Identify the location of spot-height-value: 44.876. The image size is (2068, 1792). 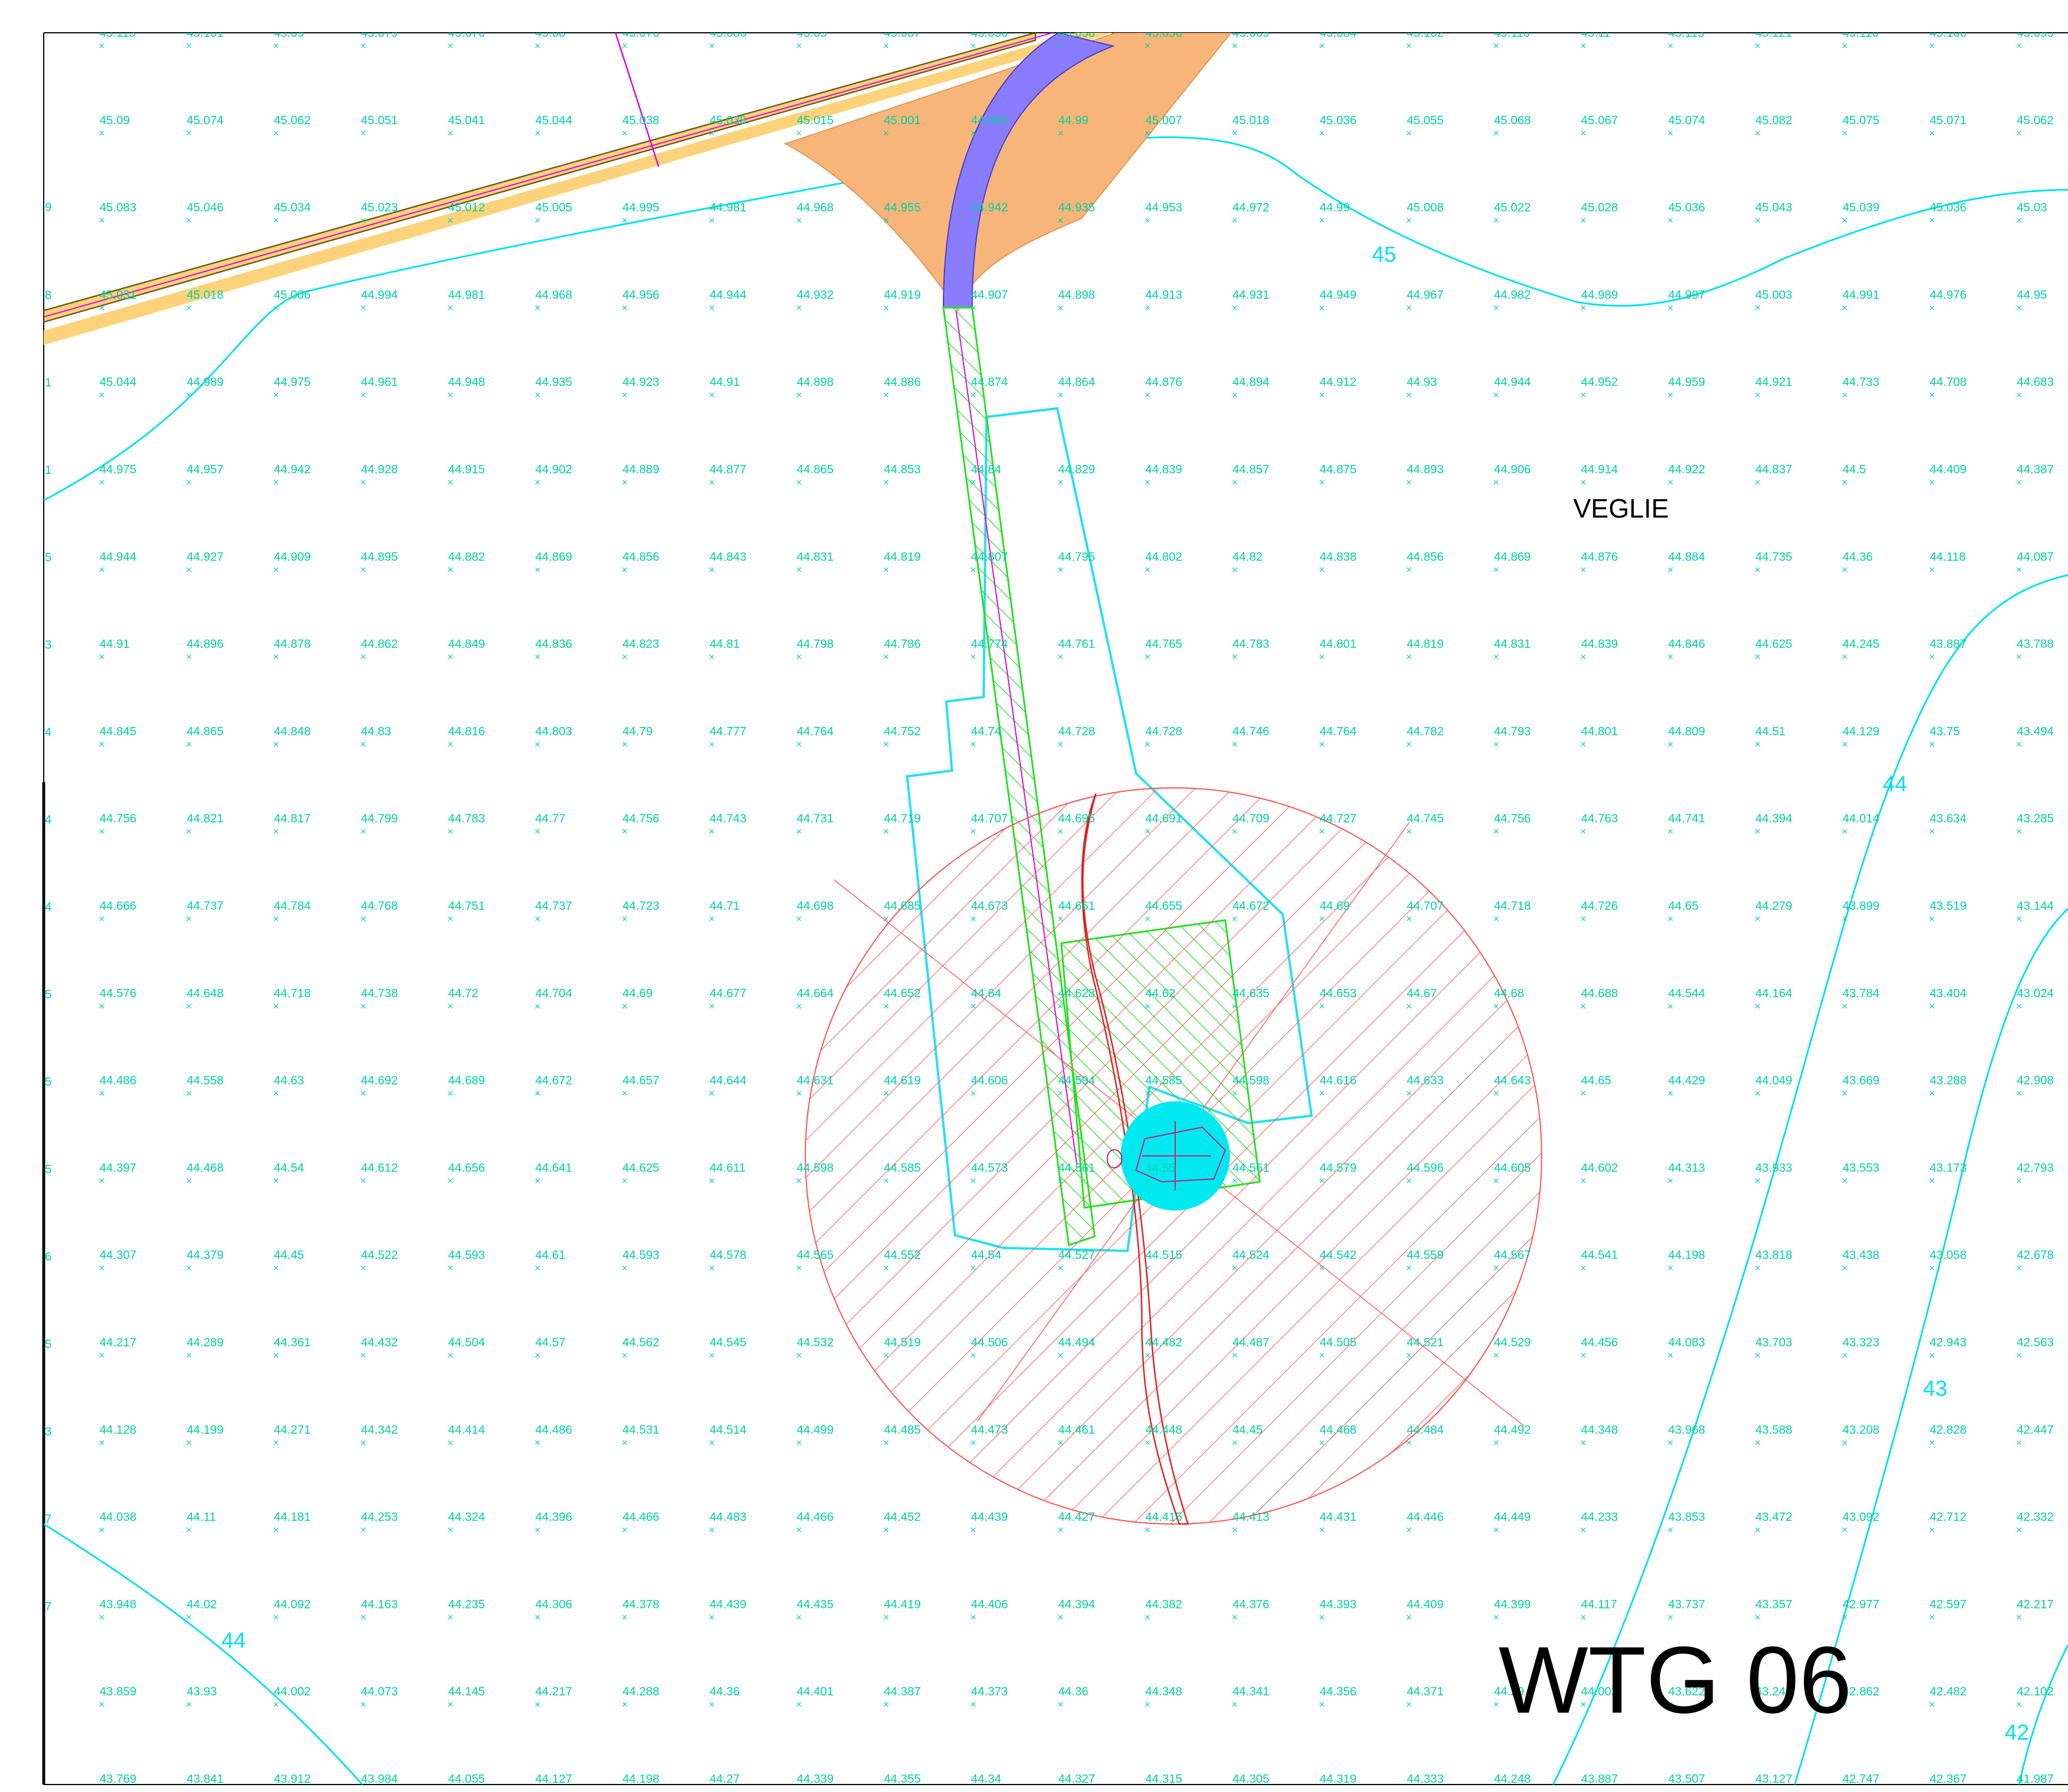
(1163, 383).